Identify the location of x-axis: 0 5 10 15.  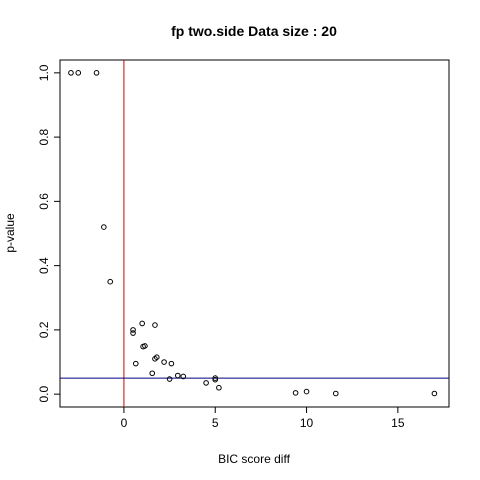
(263, 418).